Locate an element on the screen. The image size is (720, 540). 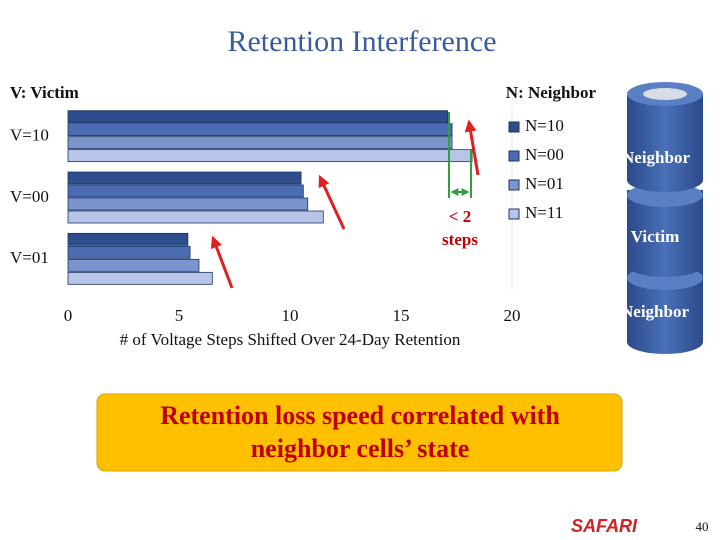
page-number: 40 is located at coordinates (702, 526).